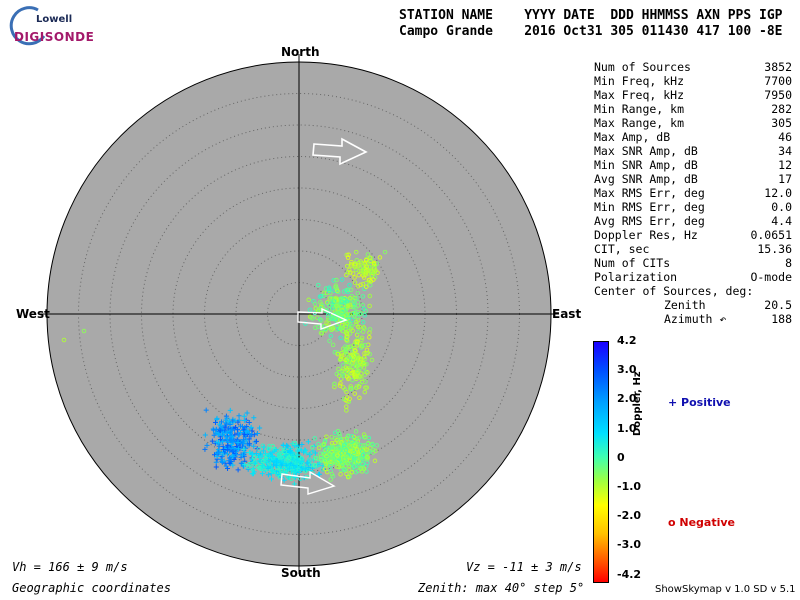 The height and width of the screenshot is (600, 800). Describe the element at coordinates (53, 28) in the screenshot. I see `digisonde-logo` at that location.